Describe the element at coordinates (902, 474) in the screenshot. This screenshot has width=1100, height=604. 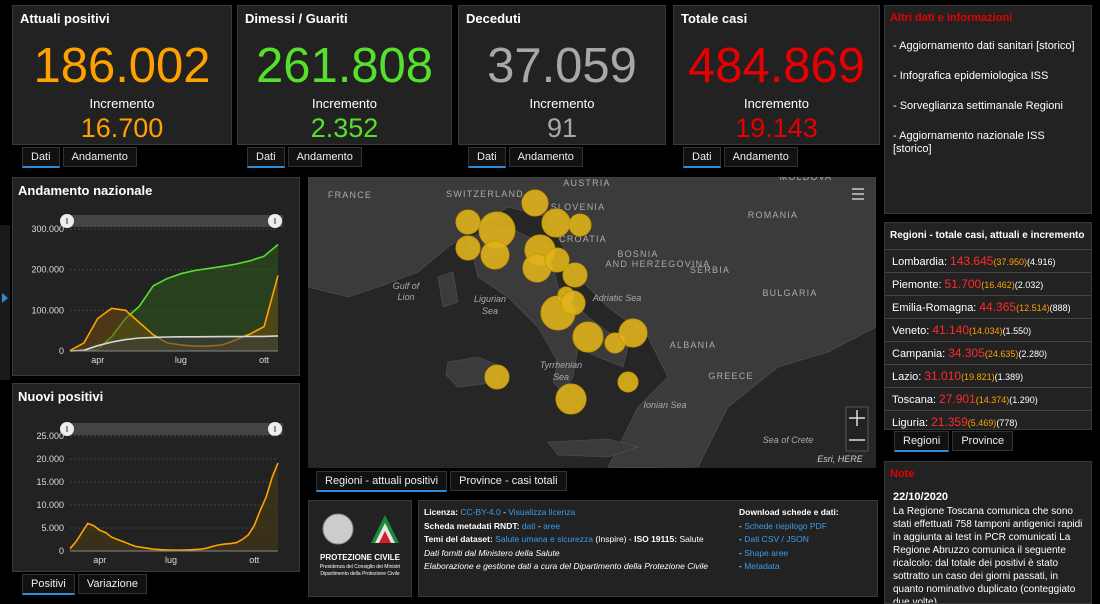
I see `note-title: Note` at that location.